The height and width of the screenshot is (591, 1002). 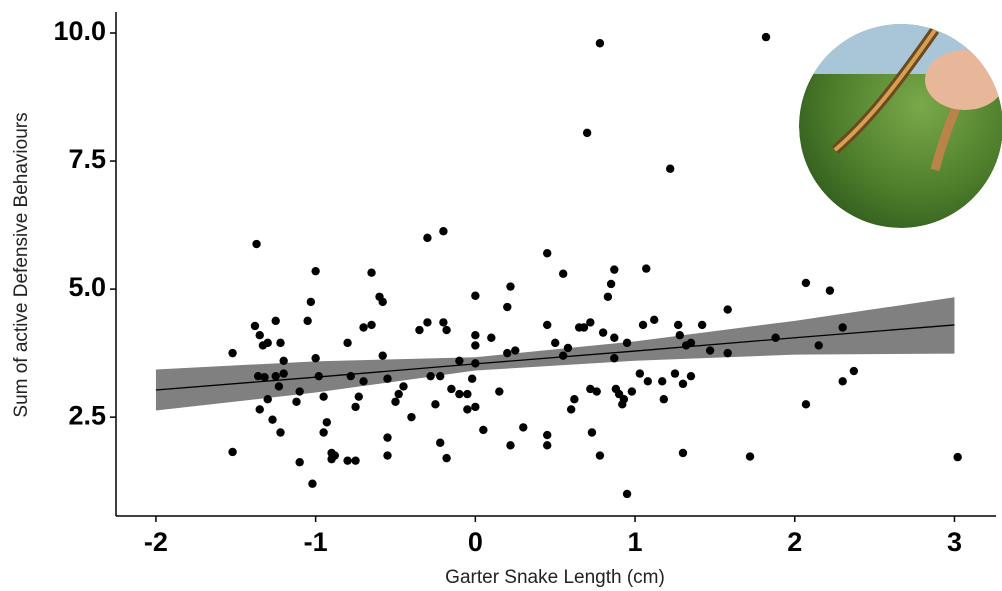 I want to click on fit-line, so click(x=555, y=357).